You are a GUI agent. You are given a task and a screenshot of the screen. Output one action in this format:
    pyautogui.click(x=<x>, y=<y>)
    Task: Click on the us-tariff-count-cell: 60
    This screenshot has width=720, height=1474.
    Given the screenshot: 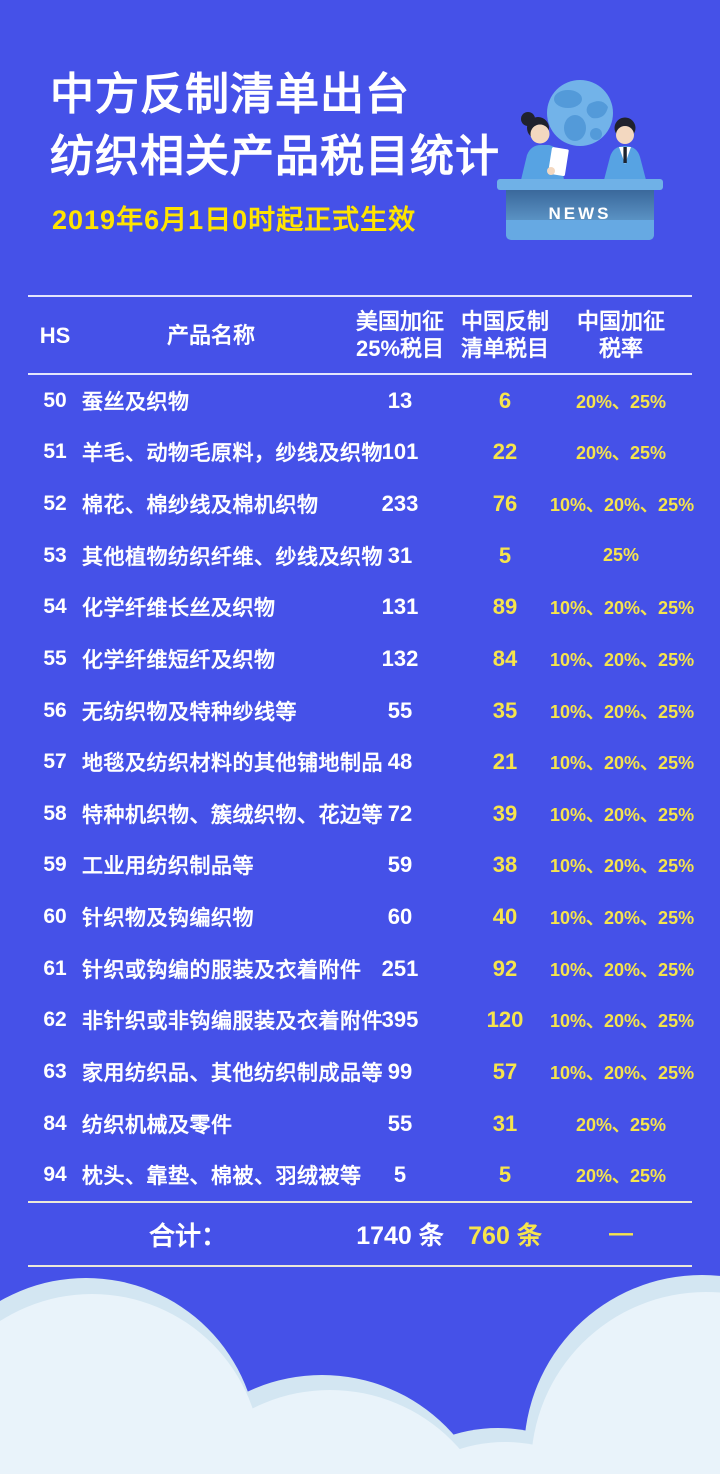 What is the action you would take?
    pyautogui.click(x=400, y=917)
    